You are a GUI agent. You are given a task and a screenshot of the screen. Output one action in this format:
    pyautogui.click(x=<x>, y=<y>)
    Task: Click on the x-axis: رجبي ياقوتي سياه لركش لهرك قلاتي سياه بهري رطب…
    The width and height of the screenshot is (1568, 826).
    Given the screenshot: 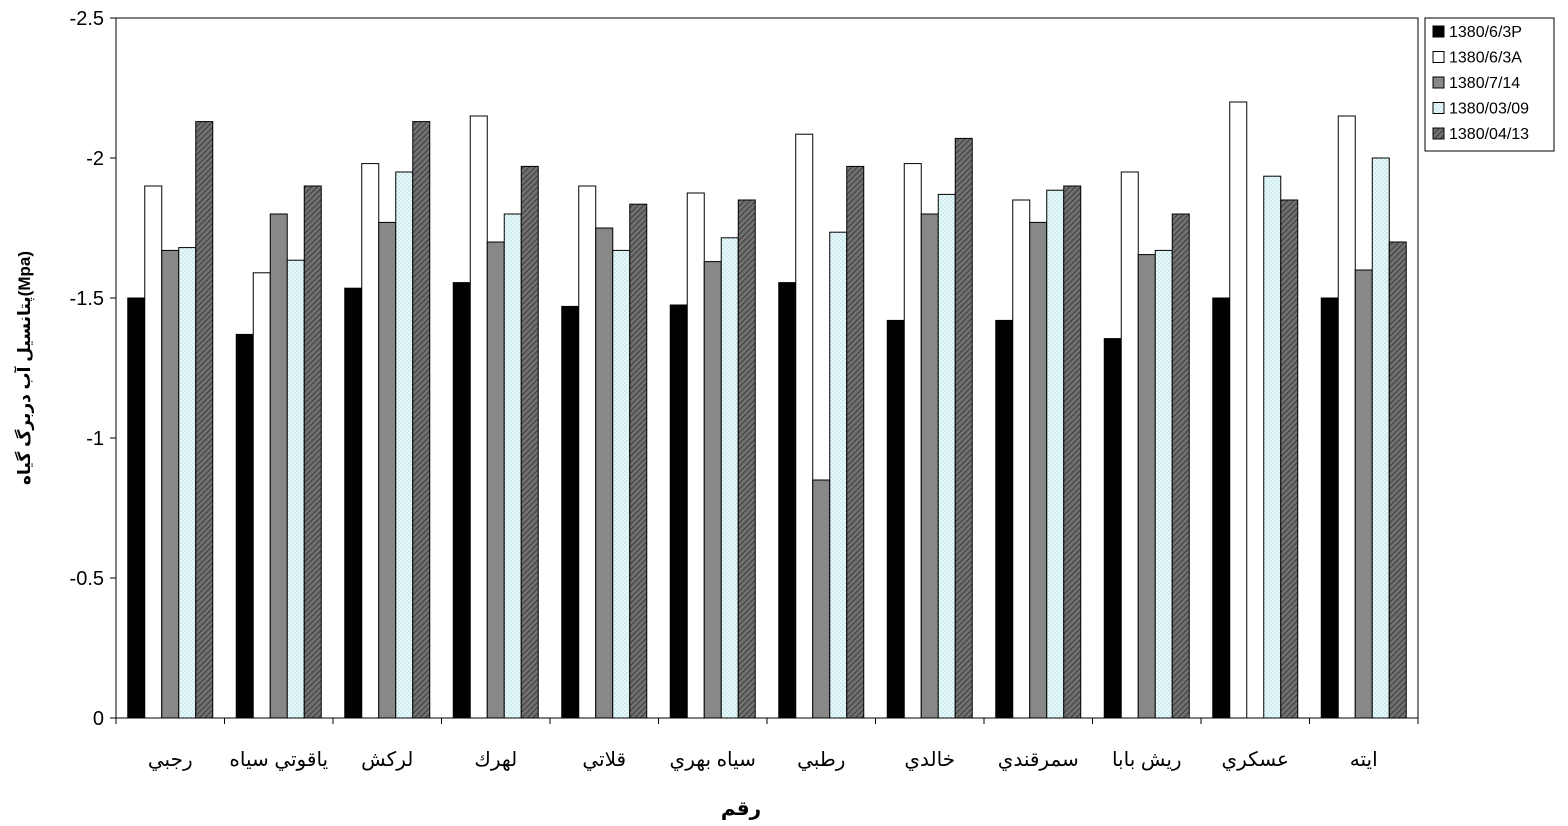 What is the action you would take?
    pyautogui.click(x=767, y=745)
    